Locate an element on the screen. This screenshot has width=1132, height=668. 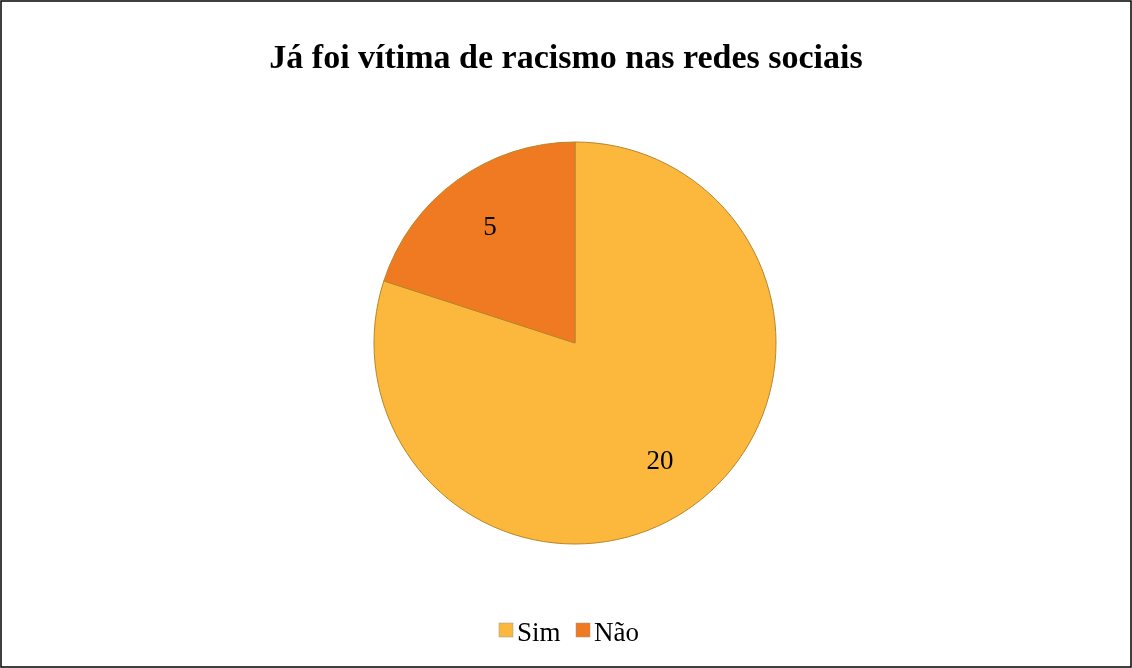
legend-label: Sim is located at coordinates (539, 632).